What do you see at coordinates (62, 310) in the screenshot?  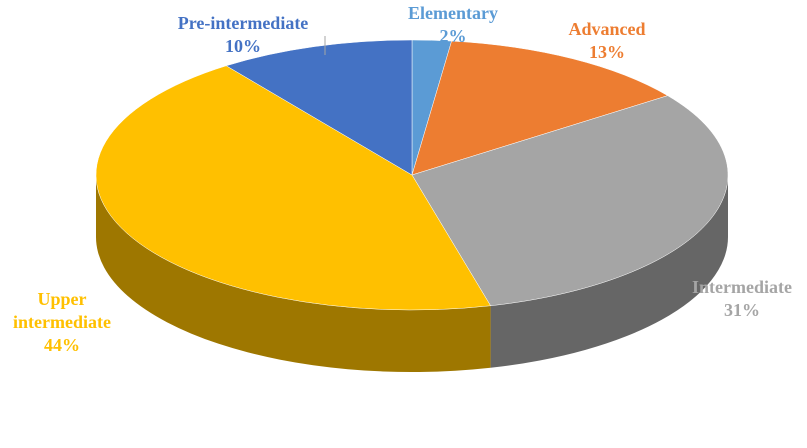 I see `category-name: Upper intermediate` at bounding box center [62, 310].